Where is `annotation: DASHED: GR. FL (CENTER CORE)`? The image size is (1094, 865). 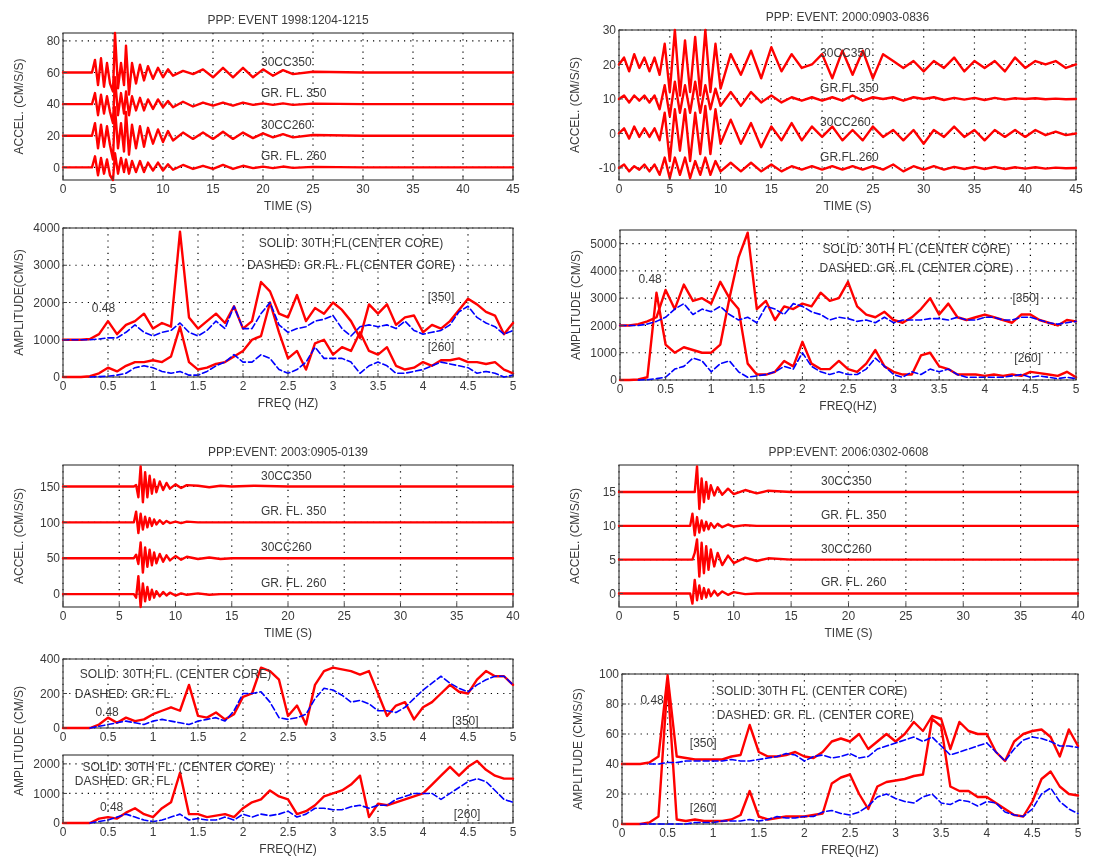 annotation: DASHED: GR. FL (CENTER CORE) is located at coordinates (916, 268).